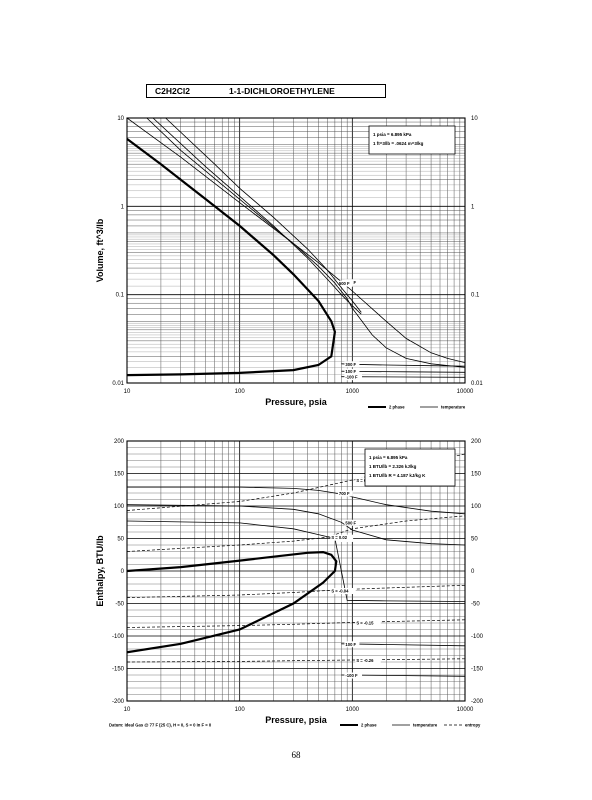 This screenshot has width=592, height=800. I want to click on chart1-series-300-f, so click(403, 365).